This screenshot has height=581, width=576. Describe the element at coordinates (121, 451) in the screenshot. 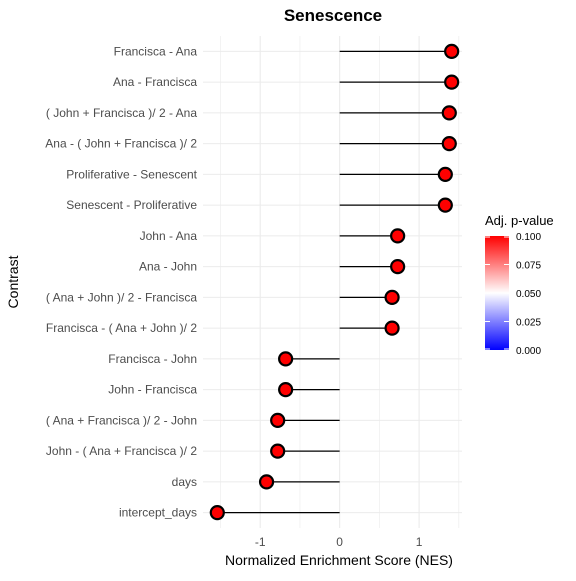

I see `category-label: John - ( Ana + Francisca )/ 2` at that location.